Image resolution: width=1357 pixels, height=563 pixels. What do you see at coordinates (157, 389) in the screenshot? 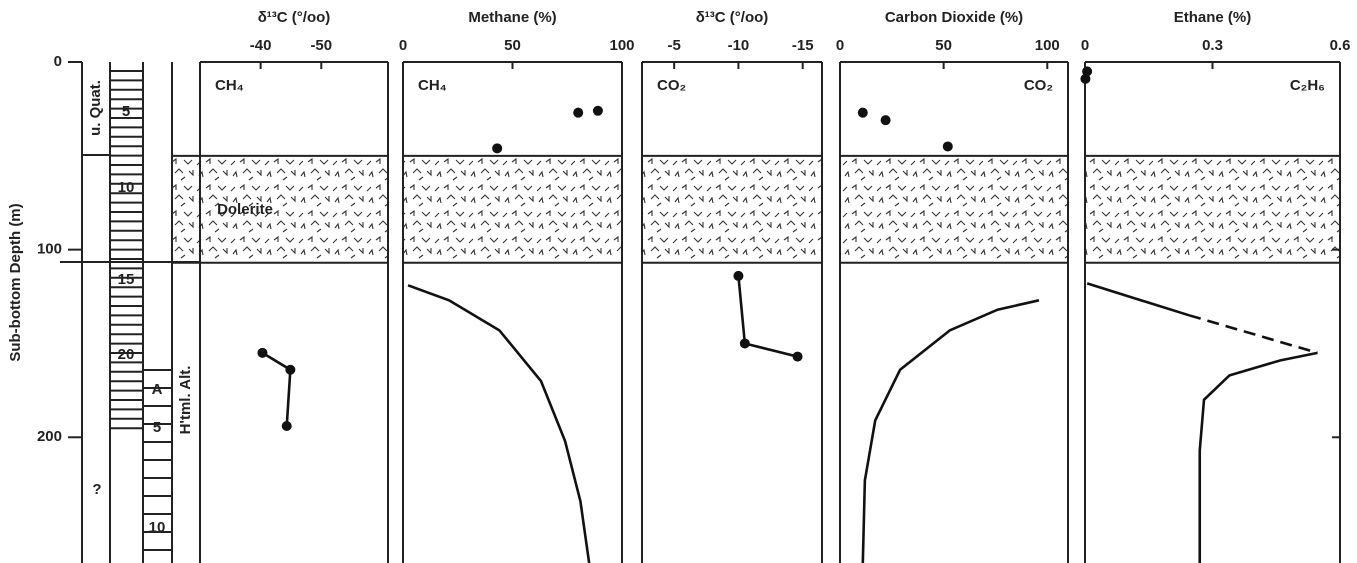
I see `core-label: A` at bounding box center [157, 389].